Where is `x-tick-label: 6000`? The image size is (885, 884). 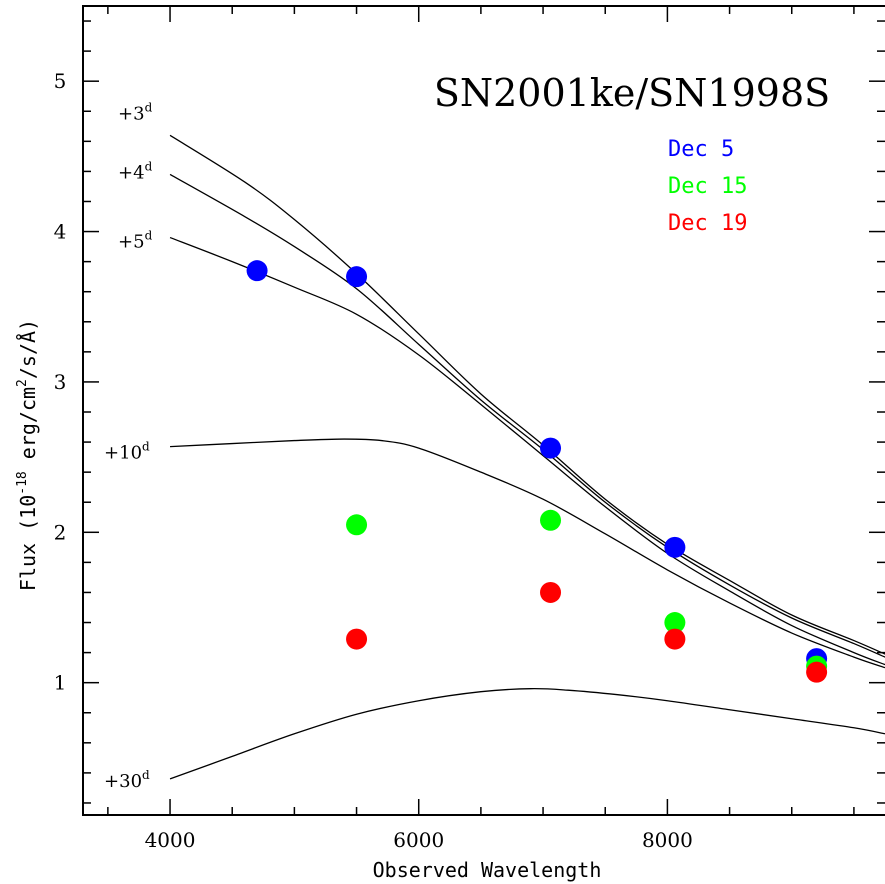
x-tick-label: 6000 is located at coordinates (418, 840).